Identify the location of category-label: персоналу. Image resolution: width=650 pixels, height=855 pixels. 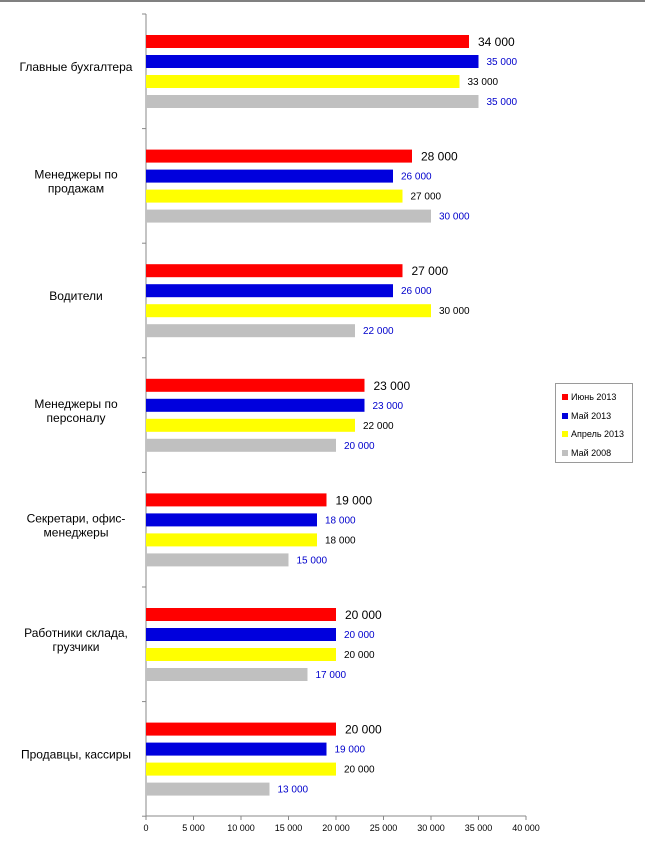
(76, 418).